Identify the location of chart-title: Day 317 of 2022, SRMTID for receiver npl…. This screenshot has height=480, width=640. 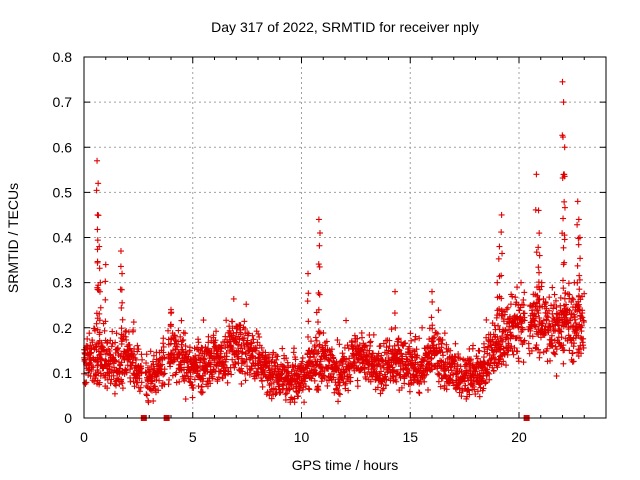
(345, 27).